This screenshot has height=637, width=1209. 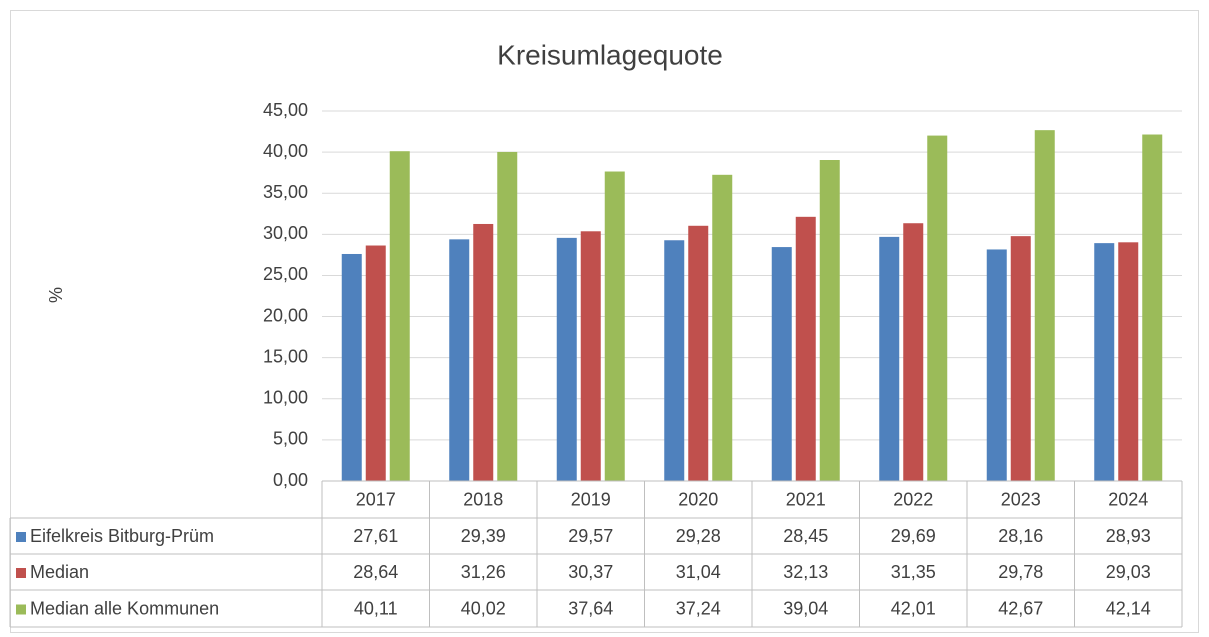 I want to click on data-label: 37,64, so click(x=590, y=608).